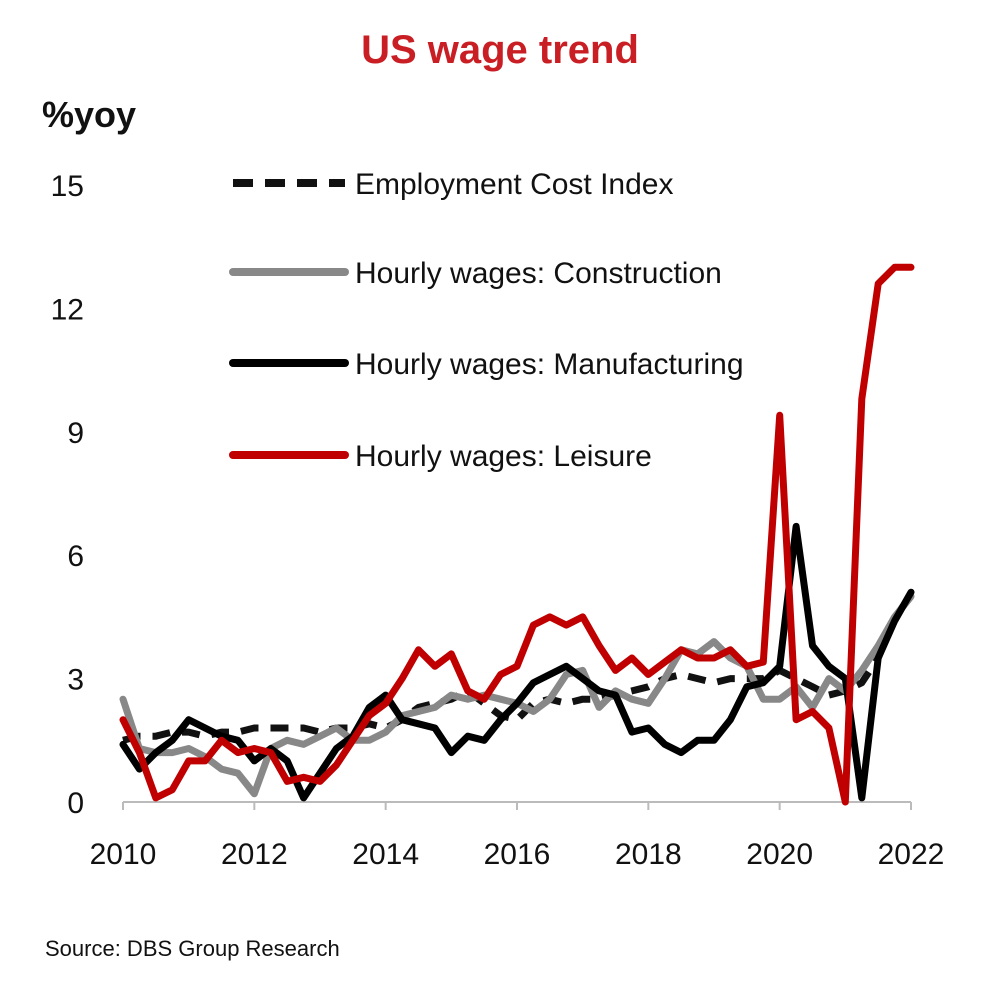 The height and width of the screenshot is (990, 1000). Describe the element at coordinates (67, 309) in the screenshot. I see `y-tick-label: 12` at that location.